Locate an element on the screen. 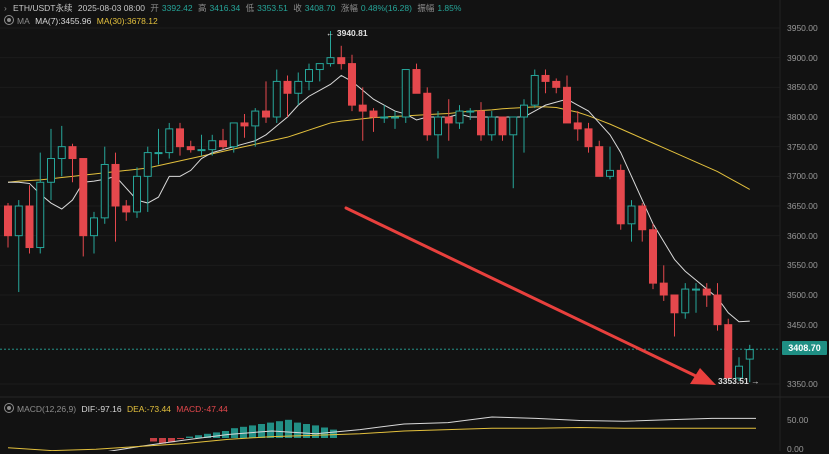 This screenshot has width=829, height=454. dea-legend: DEA:-73.44 is located at coordinates (148, 409).